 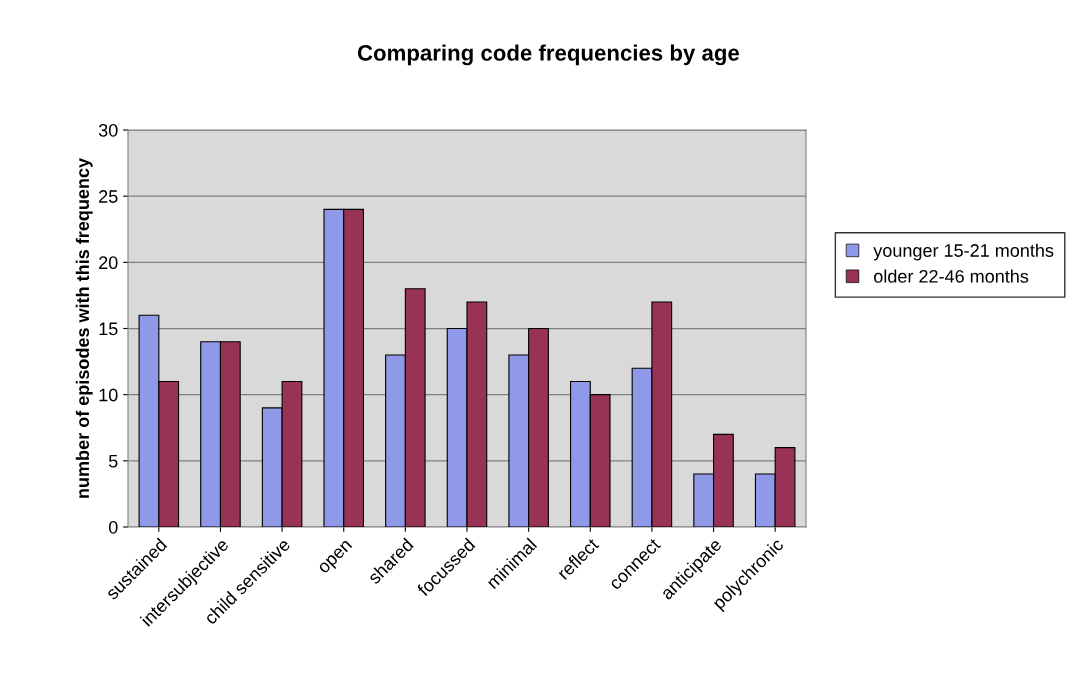 What do you see at coordinates (113, 527) in the screenshot?
I see `y-tick-label: 0` at bounding box center [113, 527].